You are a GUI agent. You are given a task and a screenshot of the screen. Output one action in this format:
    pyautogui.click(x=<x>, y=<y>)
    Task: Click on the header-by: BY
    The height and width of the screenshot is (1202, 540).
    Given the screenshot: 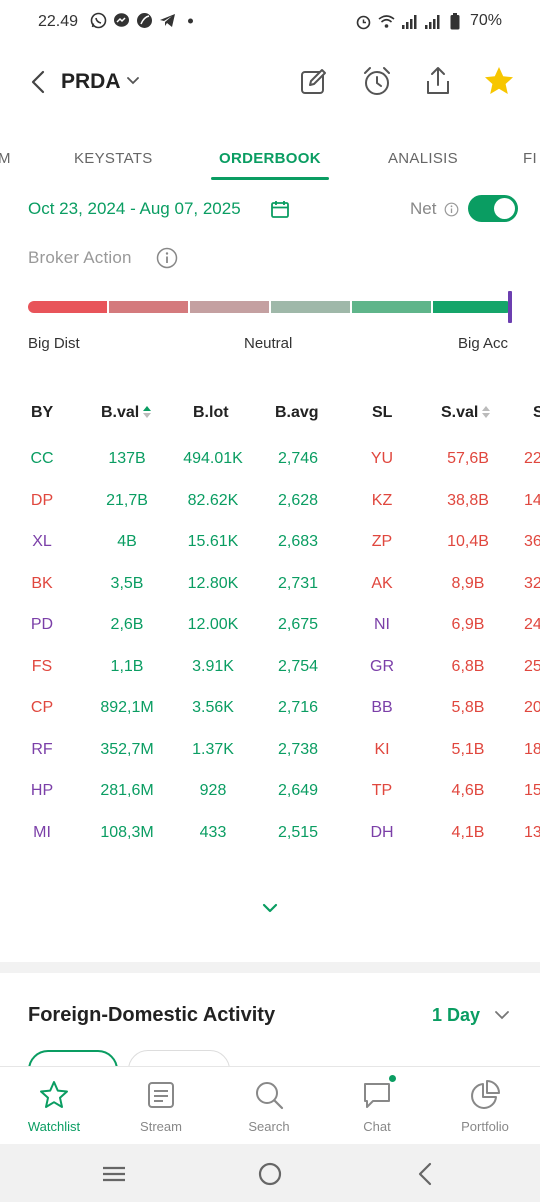 What is the action you would take?
    pyautogui.click(x=42, y=412)
    